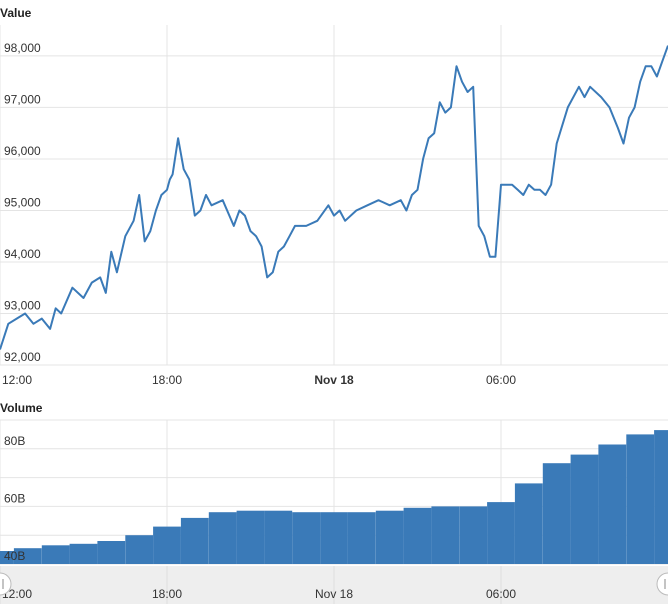  I want to click on price-y-tick-label: 94,000, so click(22, 254).